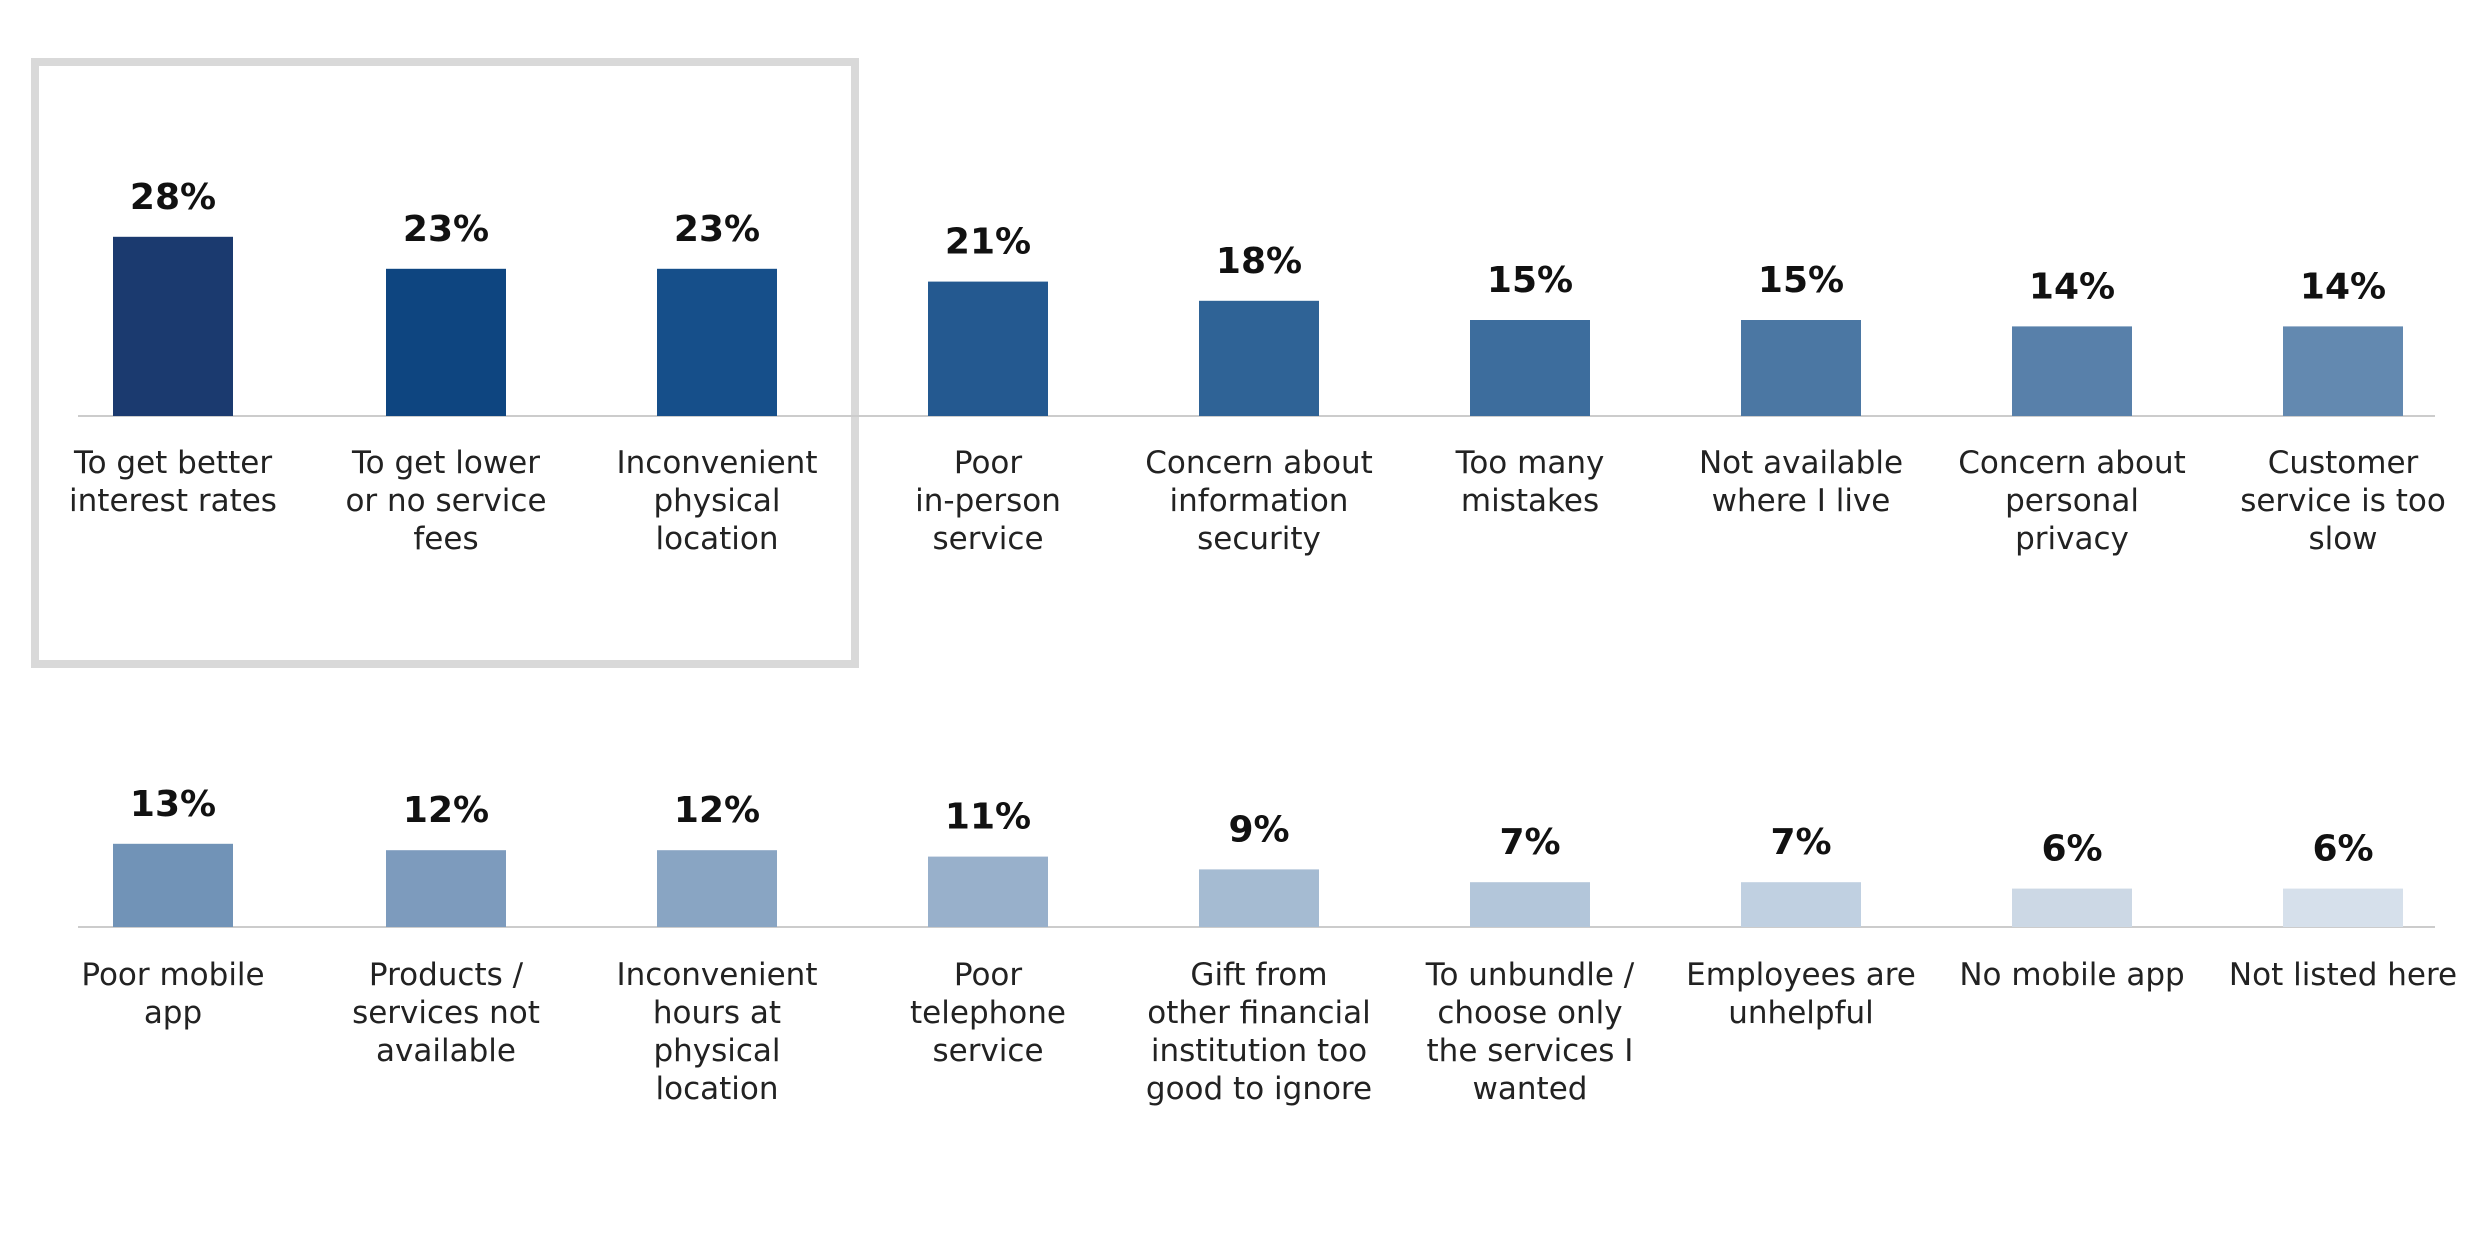 The image size is (2480, 1257). What do you see at coordinates (173, 501) in the screenshot?
I see `category-label-line: interest rates` at bounding box center [173, 501].